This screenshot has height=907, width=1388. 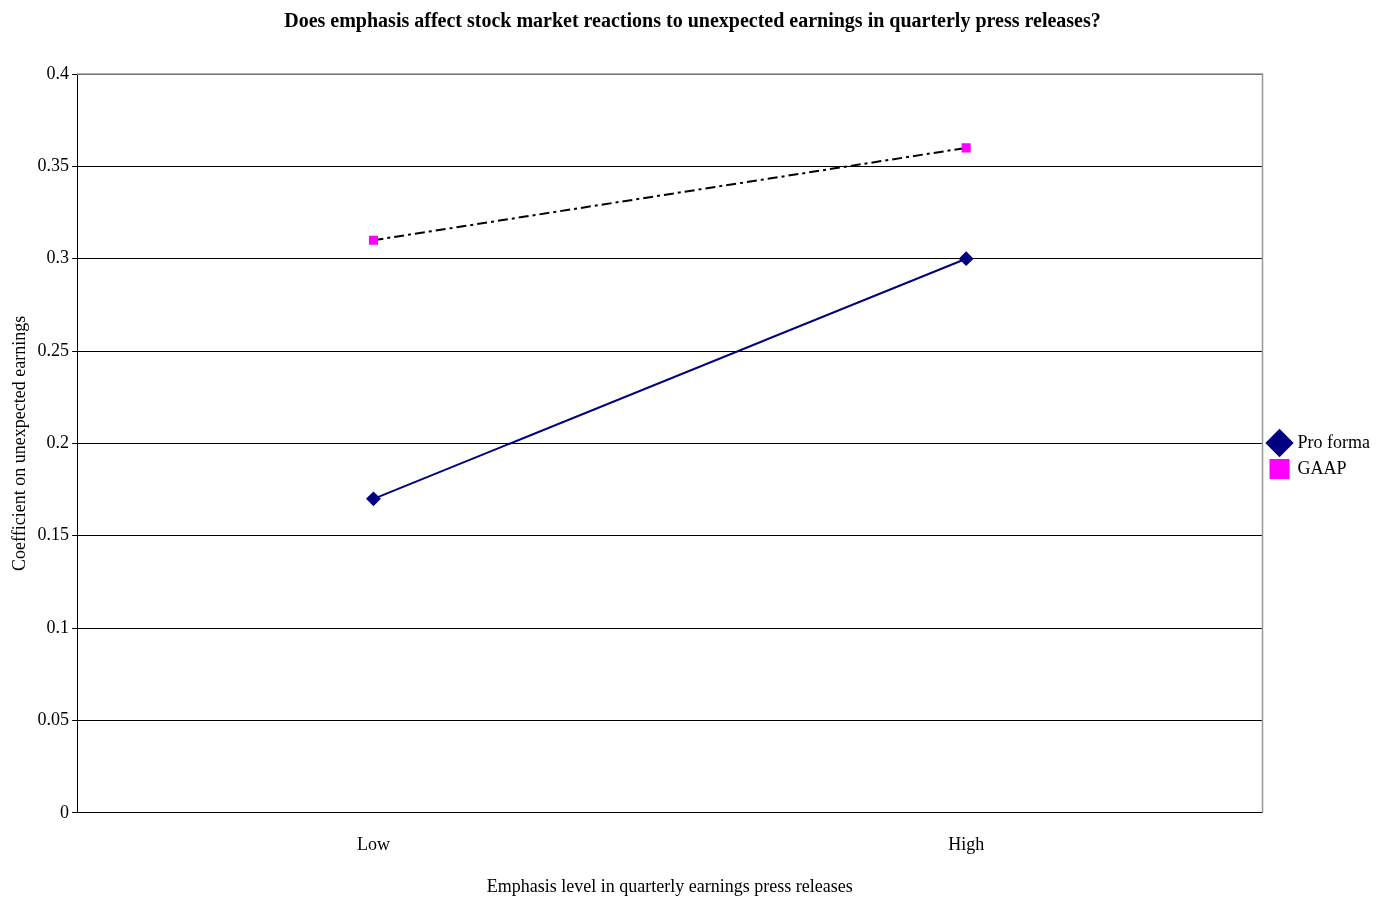 I want to click on legend-label: GAAP, so click(x=1322, y=467).